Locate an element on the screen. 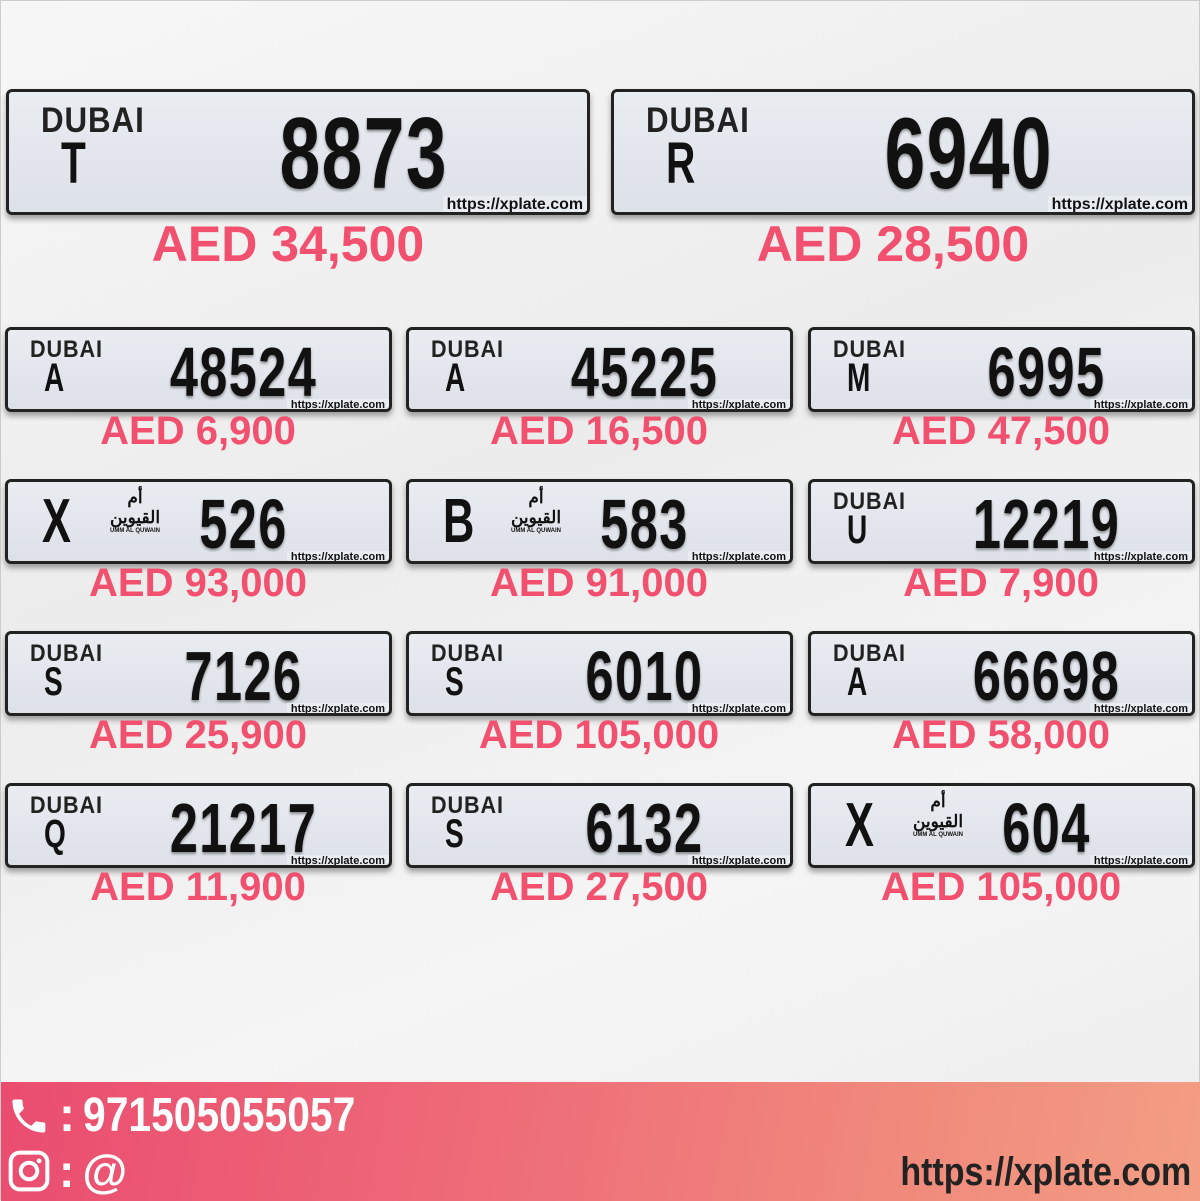  plate-number: 12219 is located at coordinates (1046, 524).